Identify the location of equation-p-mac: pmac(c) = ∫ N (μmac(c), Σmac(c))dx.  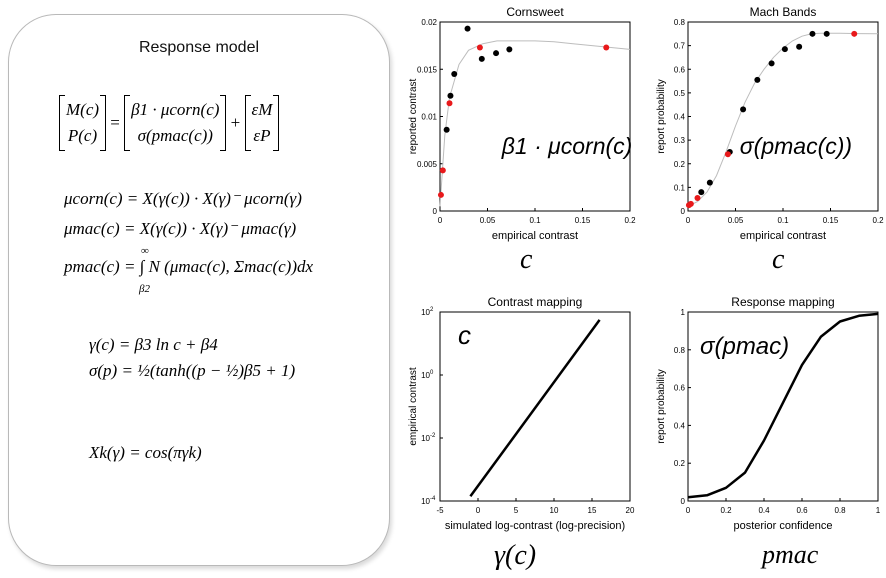
(188, 267).